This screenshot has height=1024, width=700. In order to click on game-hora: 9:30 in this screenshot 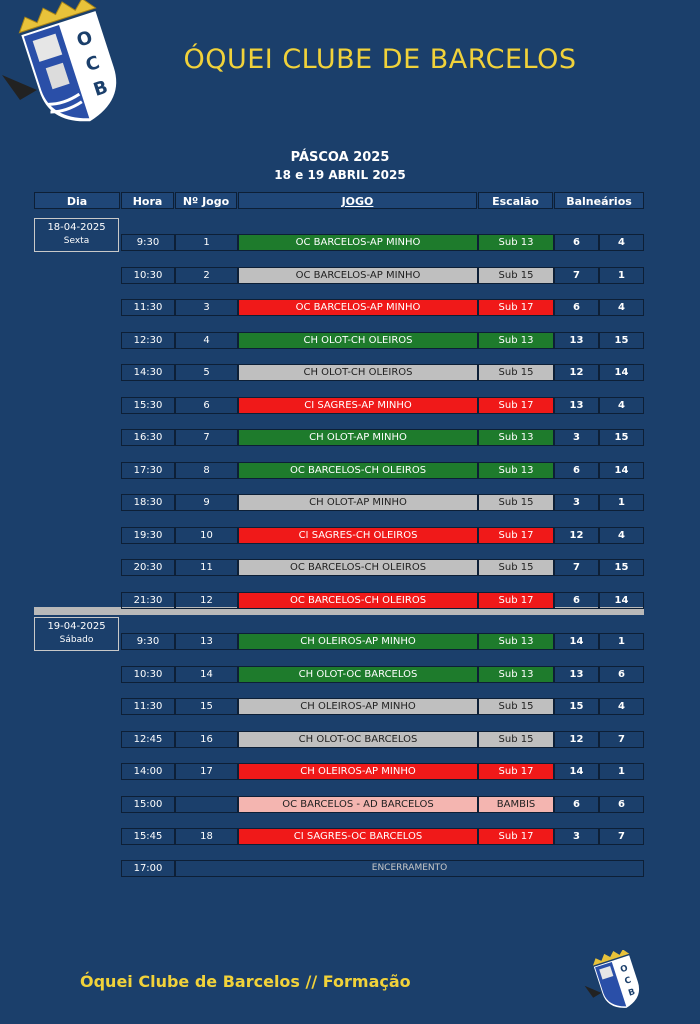, I will do `click(148, 242)`.